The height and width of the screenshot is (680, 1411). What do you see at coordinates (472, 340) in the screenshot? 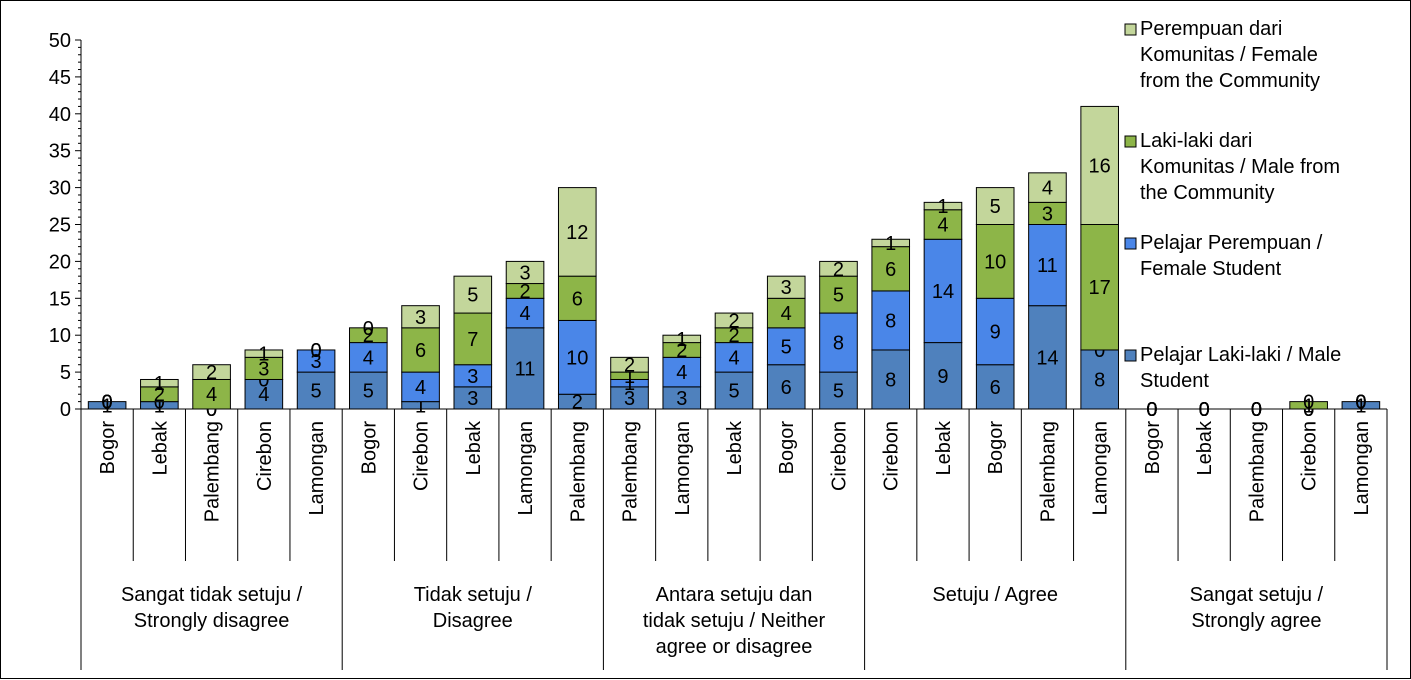
I see `data-label: 7` at bounding box center [472, 340].